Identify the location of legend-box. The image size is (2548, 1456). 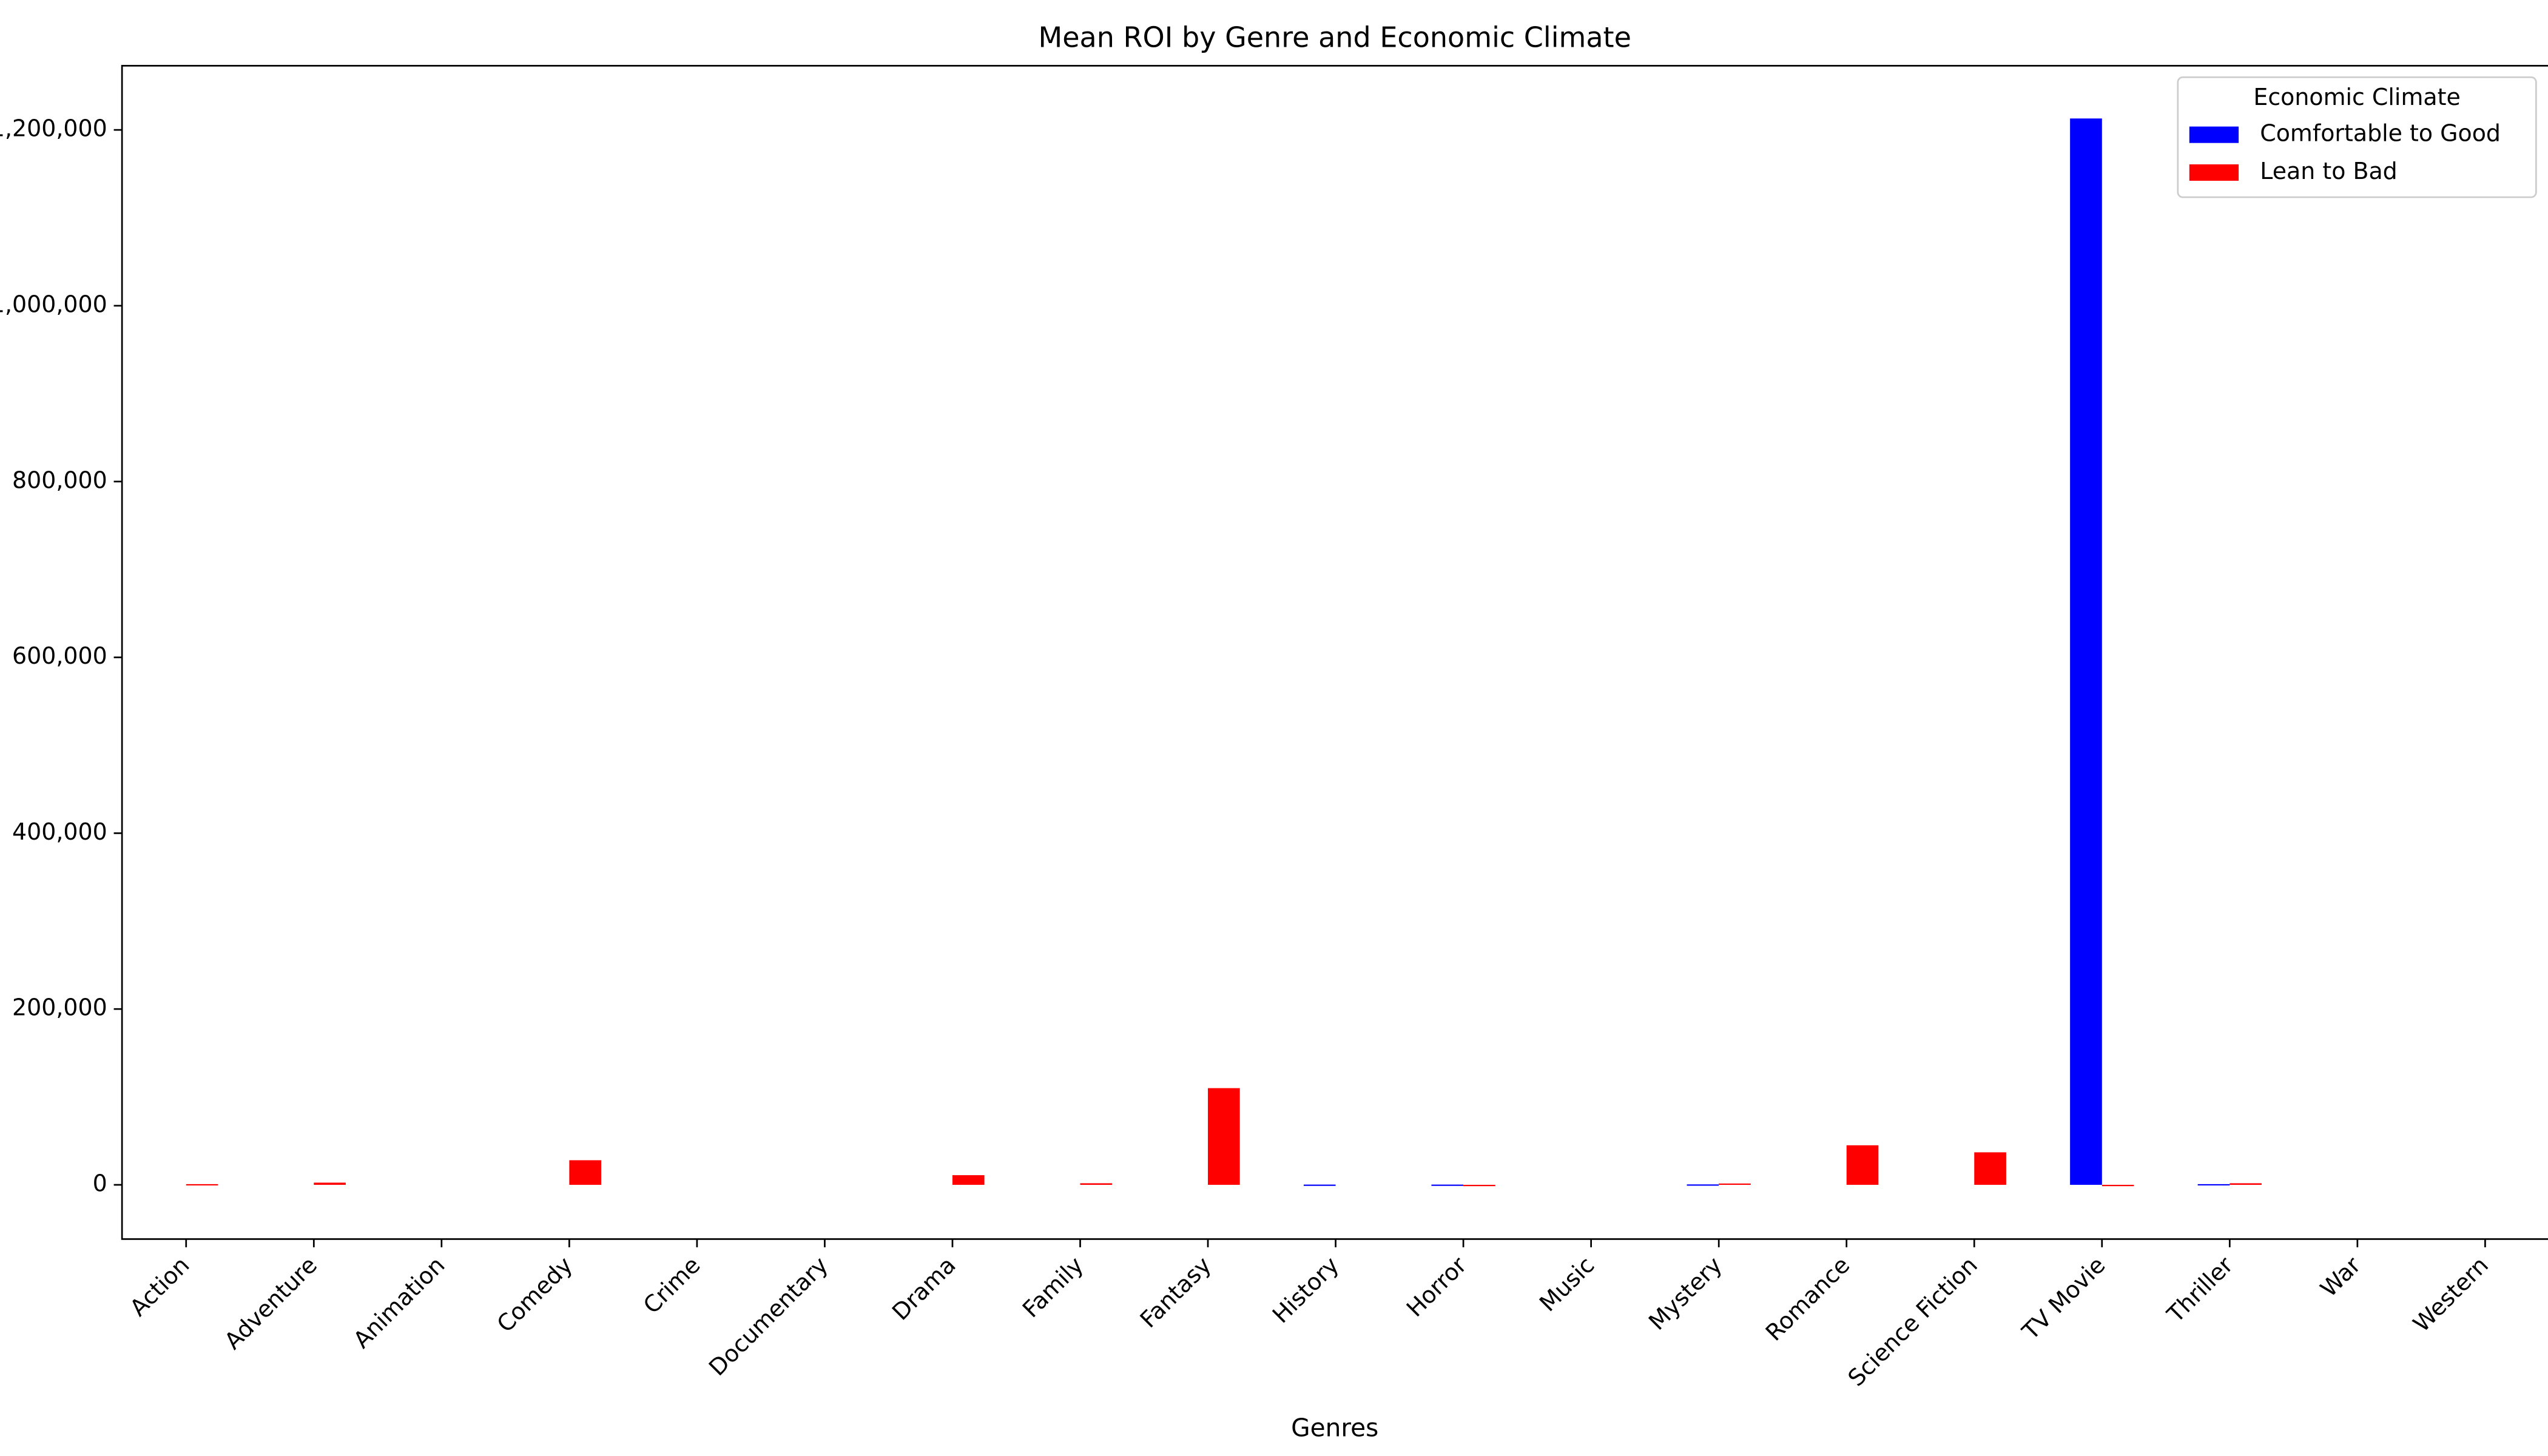
(2357, 137).